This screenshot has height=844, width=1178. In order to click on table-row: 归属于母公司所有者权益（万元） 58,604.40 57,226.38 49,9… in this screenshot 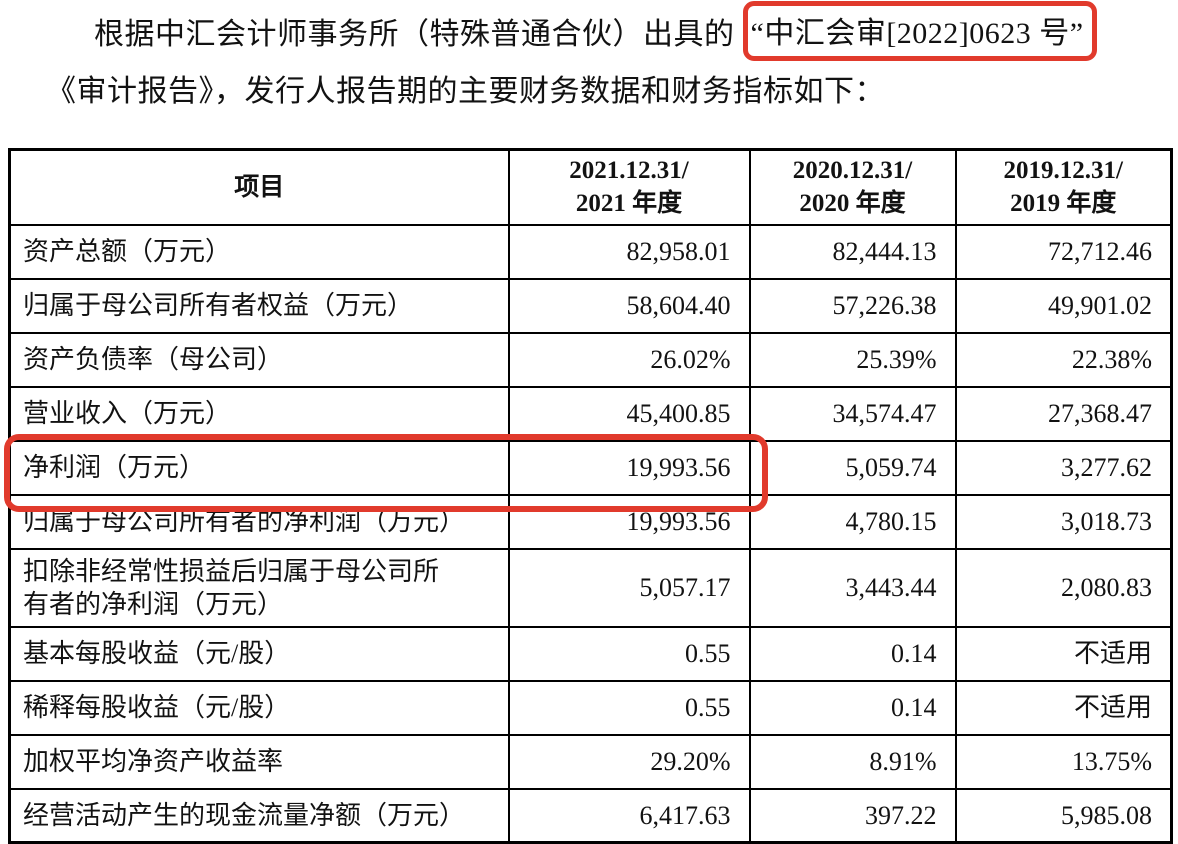, I will do `click(590, 305)`.